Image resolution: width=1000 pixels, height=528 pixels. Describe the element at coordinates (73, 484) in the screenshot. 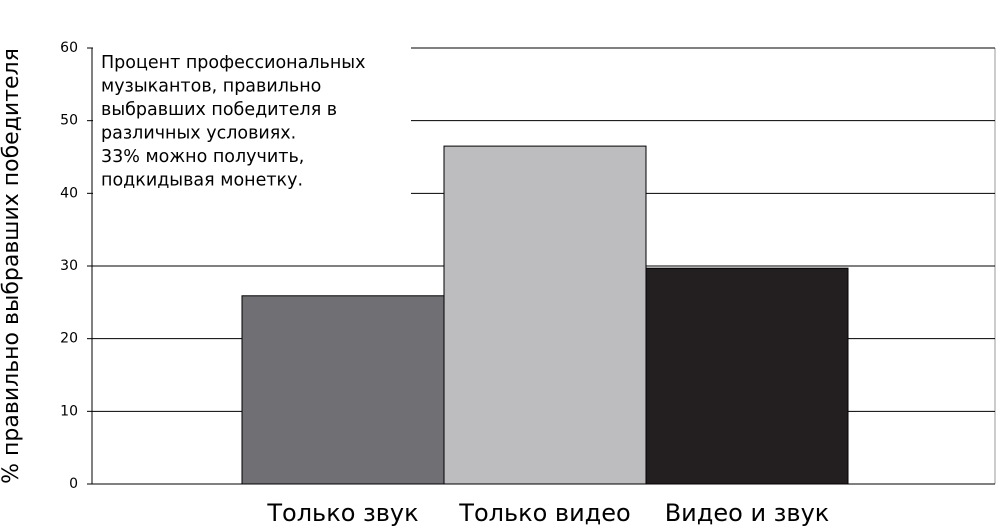

I see `y-tick-label: 0` at that location.